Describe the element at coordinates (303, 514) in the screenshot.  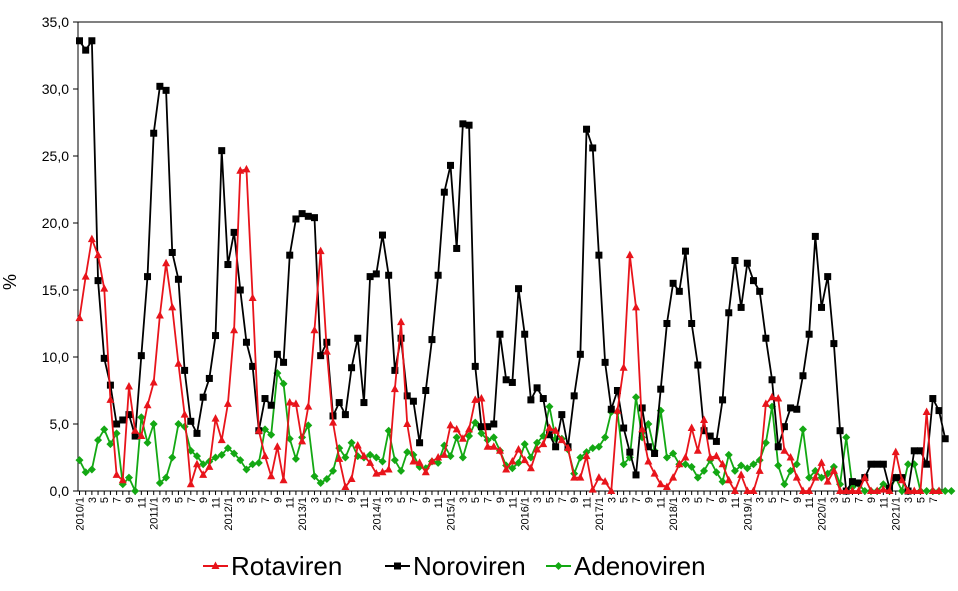
I see `x-tick-label: 2013/1` at that location.